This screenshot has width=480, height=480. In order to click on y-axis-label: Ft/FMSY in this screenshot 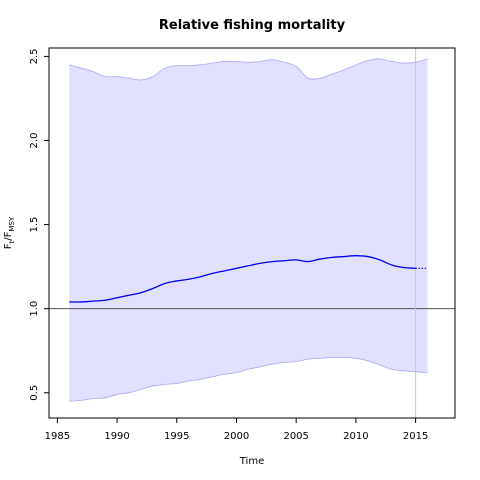, I will do `click(9, 232)`.